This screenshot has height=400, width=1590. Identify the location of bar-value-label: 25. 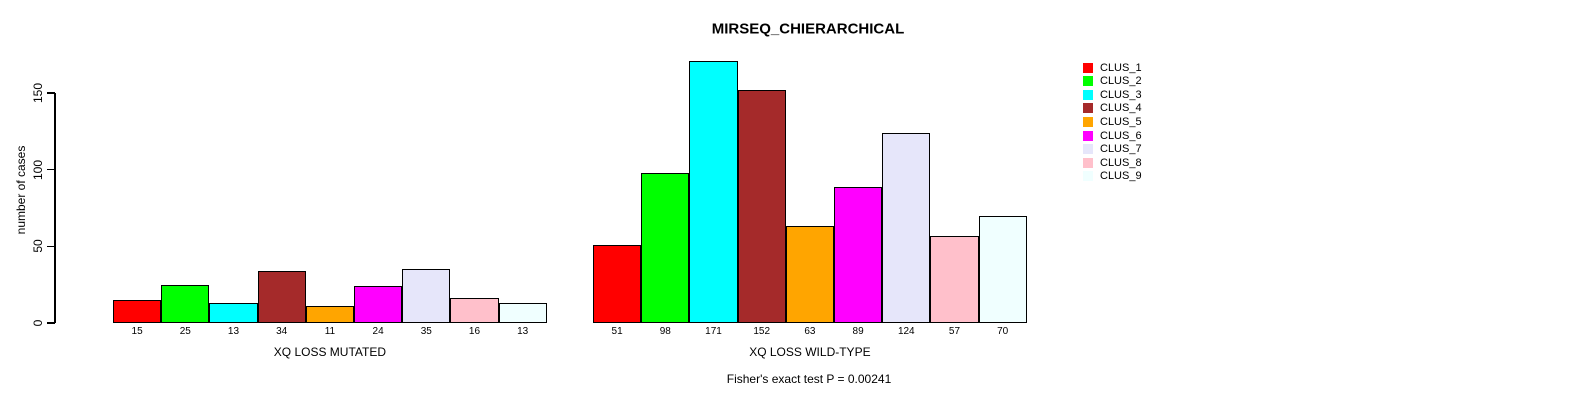
(185, 331).